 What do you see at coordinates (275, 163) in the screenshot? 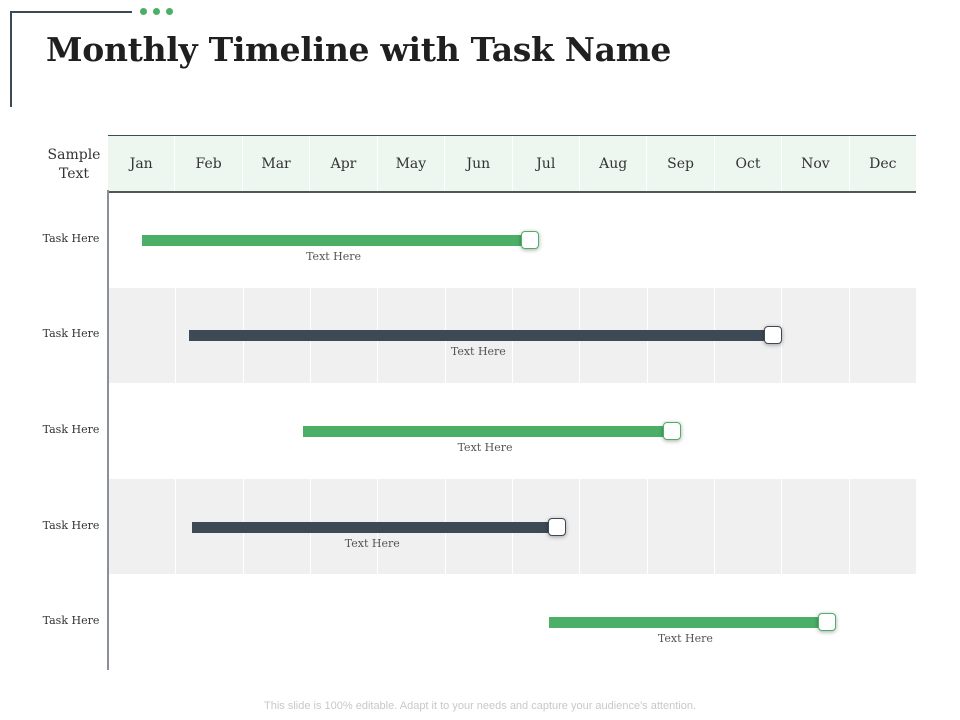
I see `month-mar: Mar` at bounding box center [275, 163].